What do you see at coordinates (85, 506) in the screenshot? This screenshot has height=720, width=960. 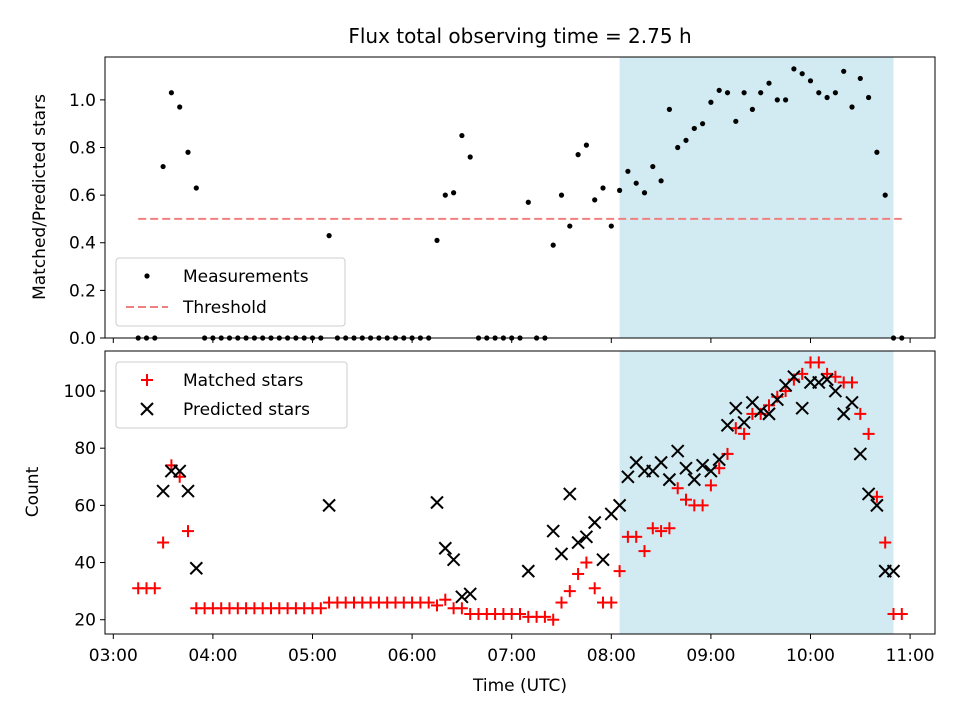 I see `count-y-tick-label: 60` at bounding box center [85, 506].